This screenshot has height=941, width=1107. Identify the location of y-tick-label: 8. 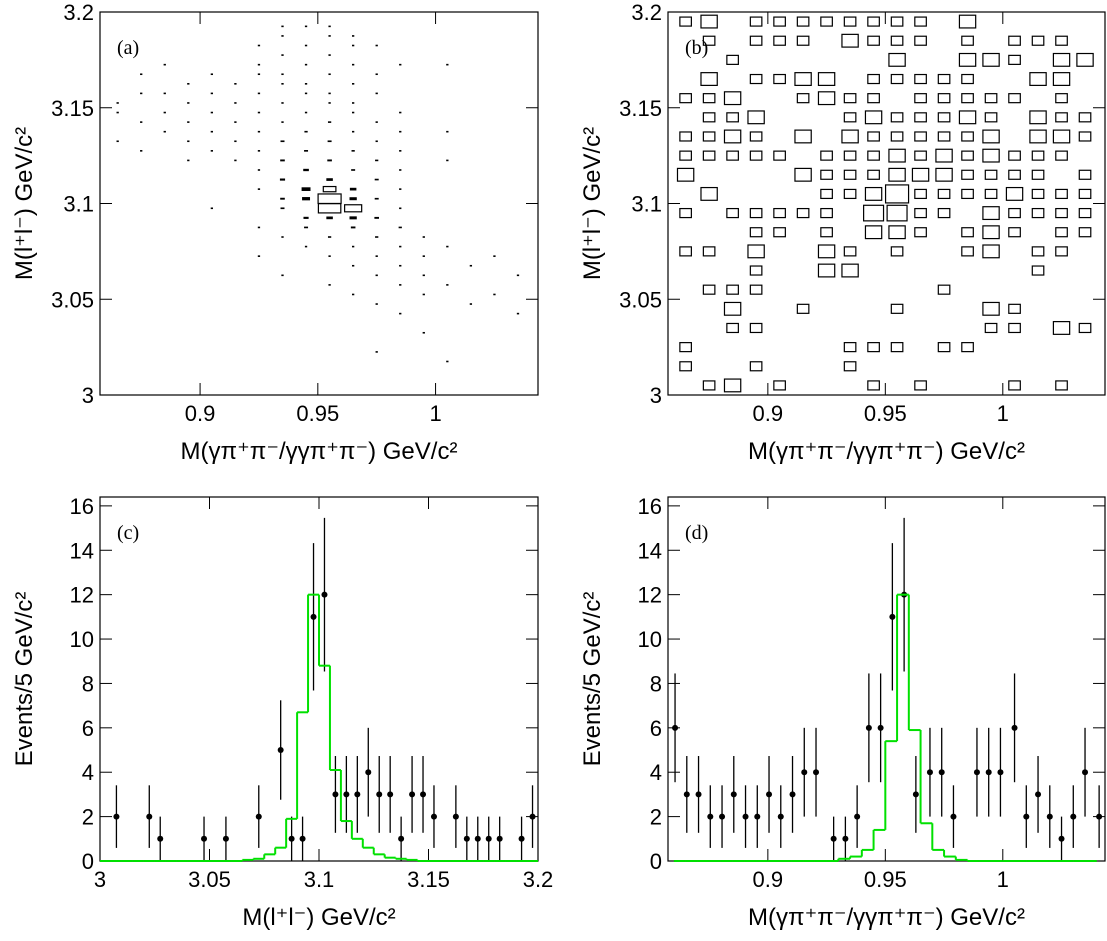
(656, 683).